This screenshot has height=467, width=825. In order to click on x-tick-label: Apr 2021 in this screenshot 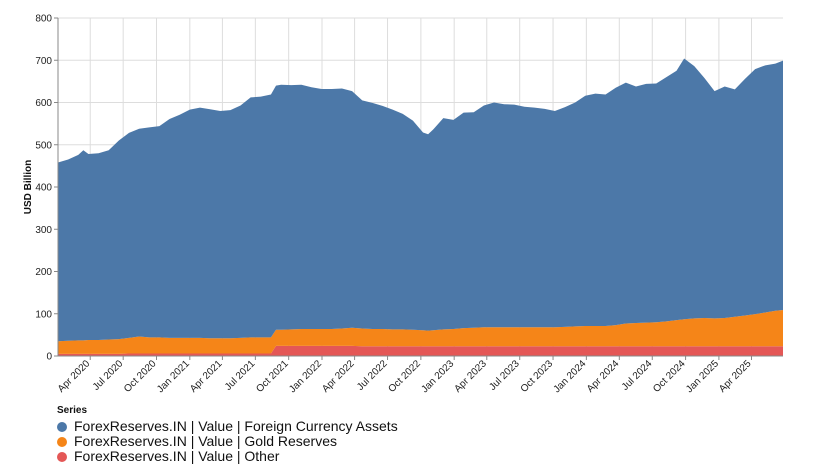, I will do `click(206, 376)`.